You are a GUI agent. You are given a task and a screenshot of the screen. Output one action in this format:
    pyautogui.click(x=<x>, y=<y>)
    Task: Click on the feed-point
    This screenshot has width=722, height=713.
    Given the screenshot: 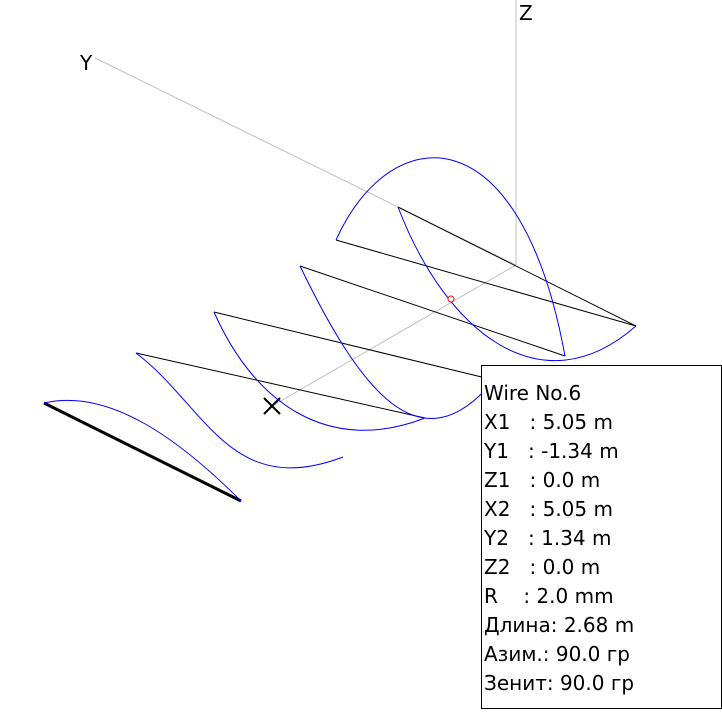 What is the action you would take?
    pyautogui.click(x=451, y=299)
    